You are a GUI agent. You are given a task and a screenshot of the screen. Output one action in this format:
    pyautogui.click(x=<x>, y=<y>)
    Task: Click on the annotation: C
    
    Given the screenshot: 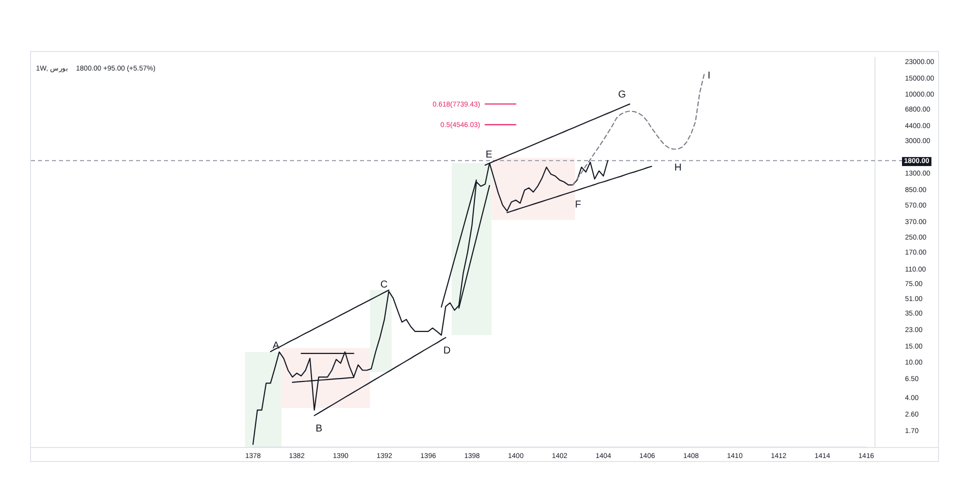 What is the action you would take?
    pyautogui.click(x=384, y=285)
    